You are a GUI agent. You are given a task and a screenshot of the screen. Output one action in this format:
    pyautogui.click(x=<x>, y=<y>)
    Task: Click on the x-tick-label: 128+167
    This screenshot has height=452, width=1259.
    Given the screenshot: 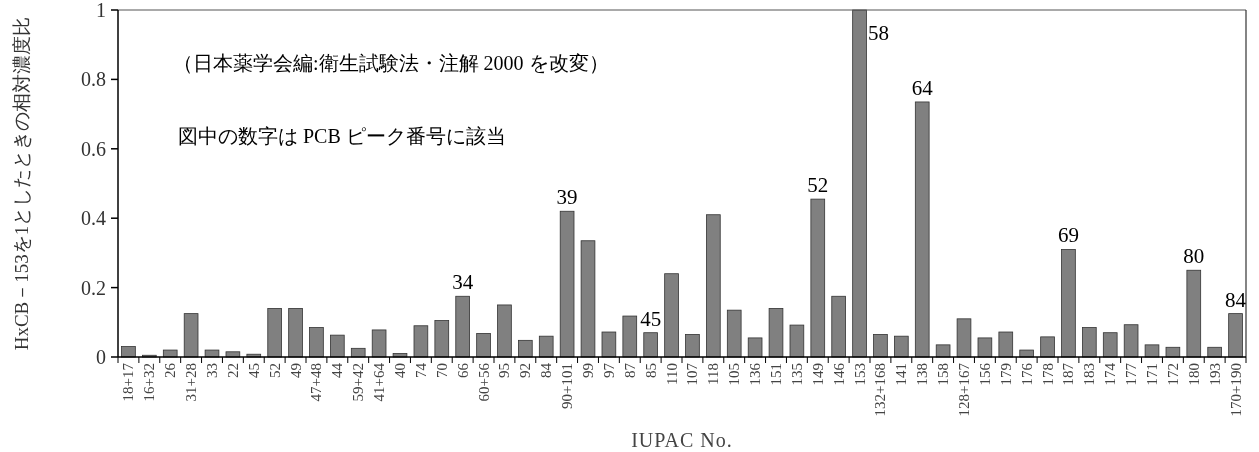 What is the action you would take?
    pyautogui.click(x=964, y=389)
    